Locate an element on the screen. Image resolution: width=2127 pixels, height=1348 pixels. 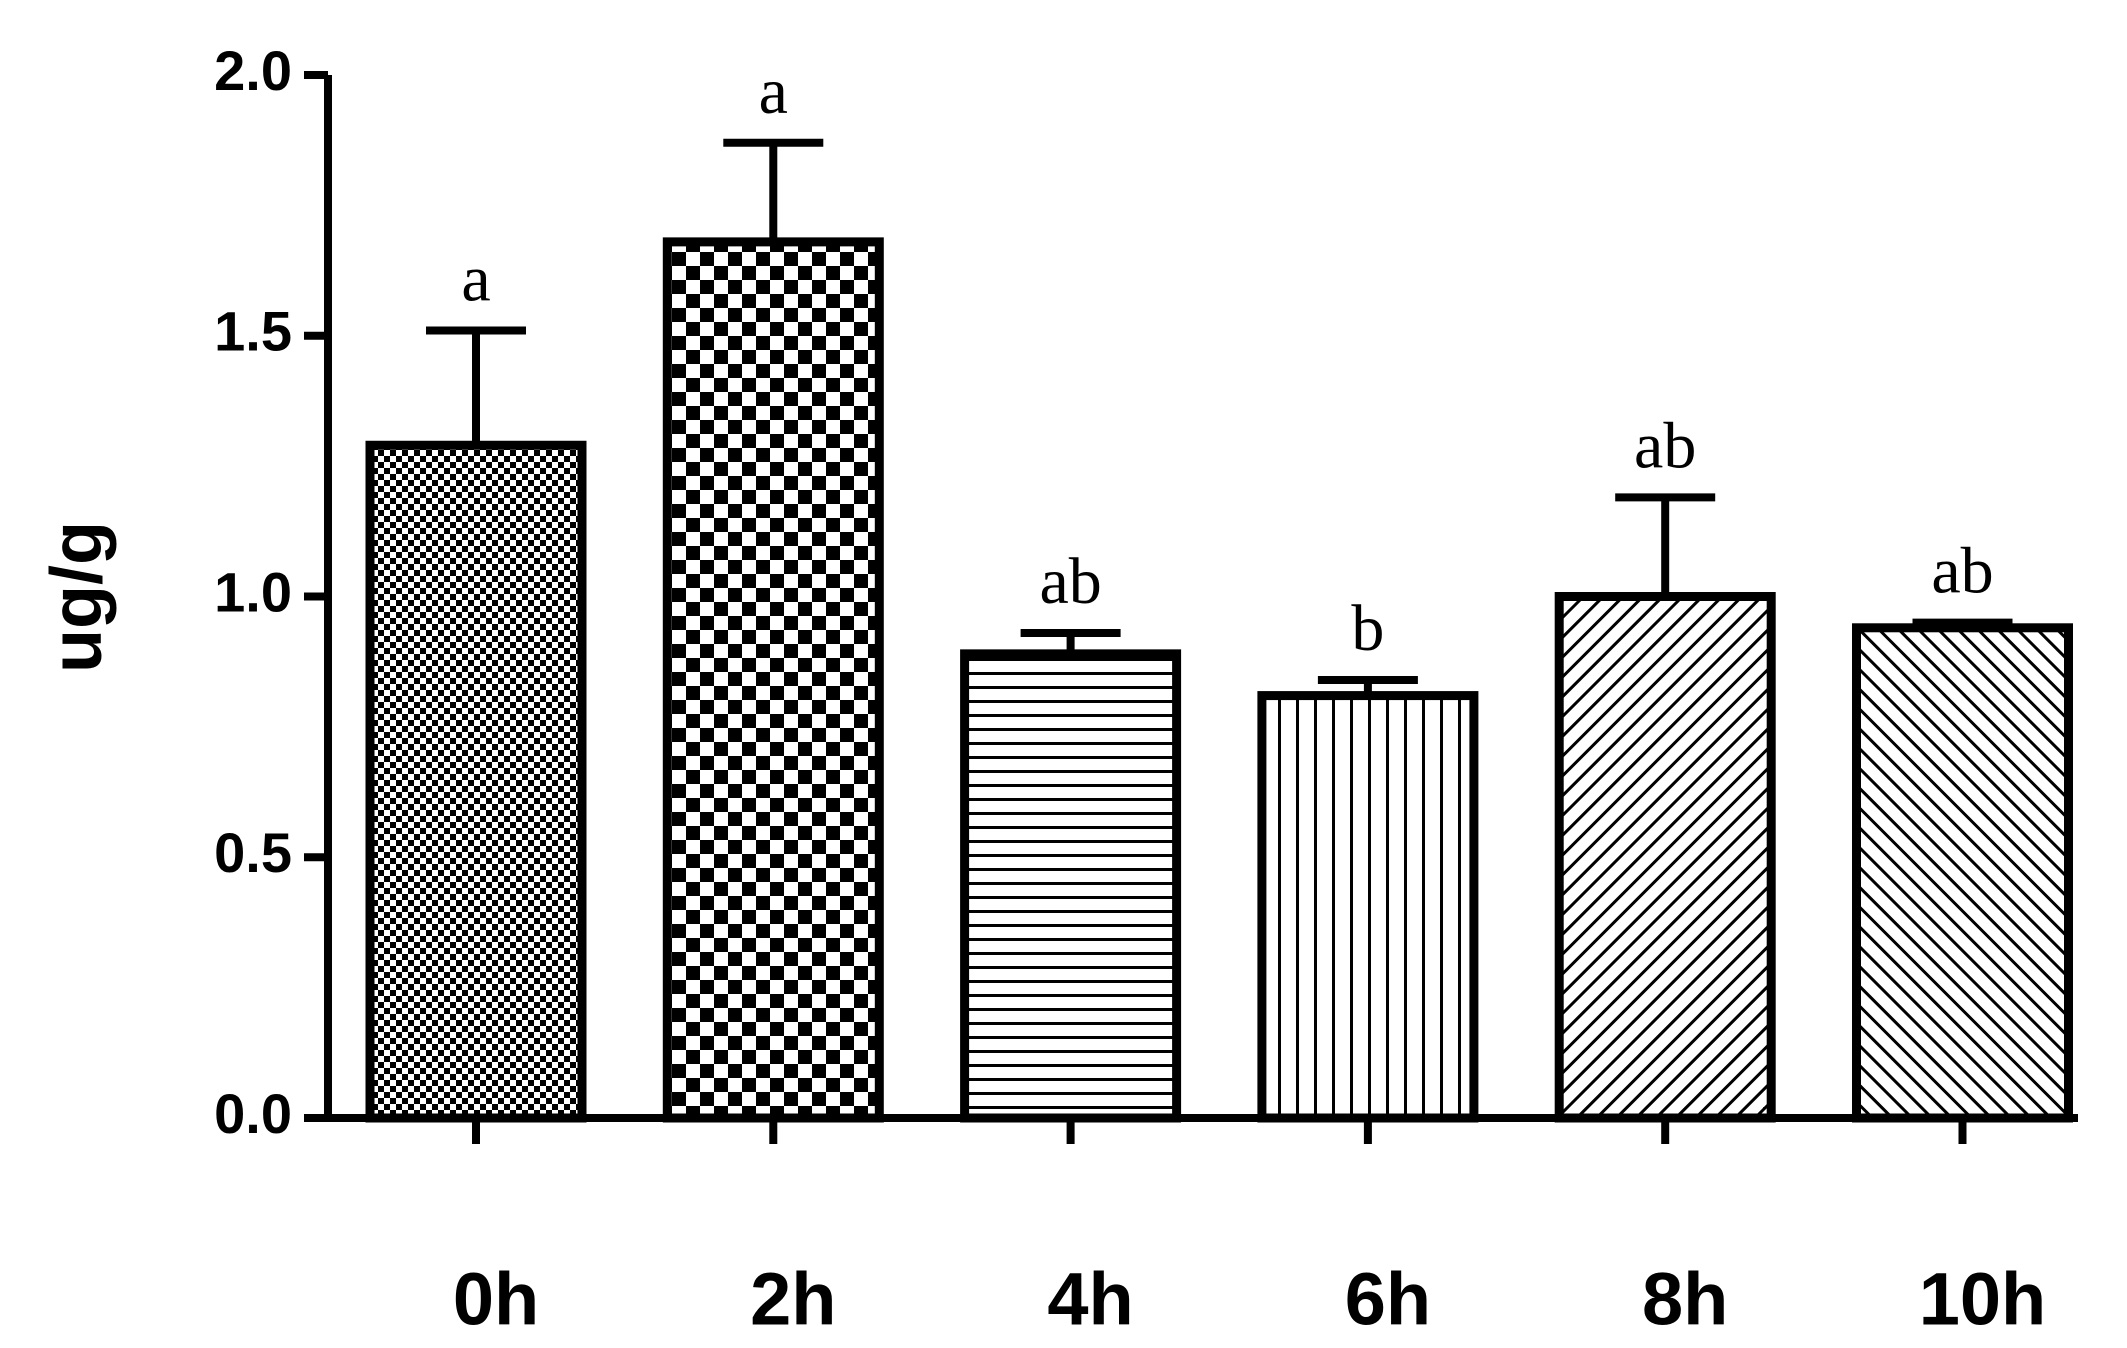
y-tick-label: 1.0 is located at coordinates (253, 591).